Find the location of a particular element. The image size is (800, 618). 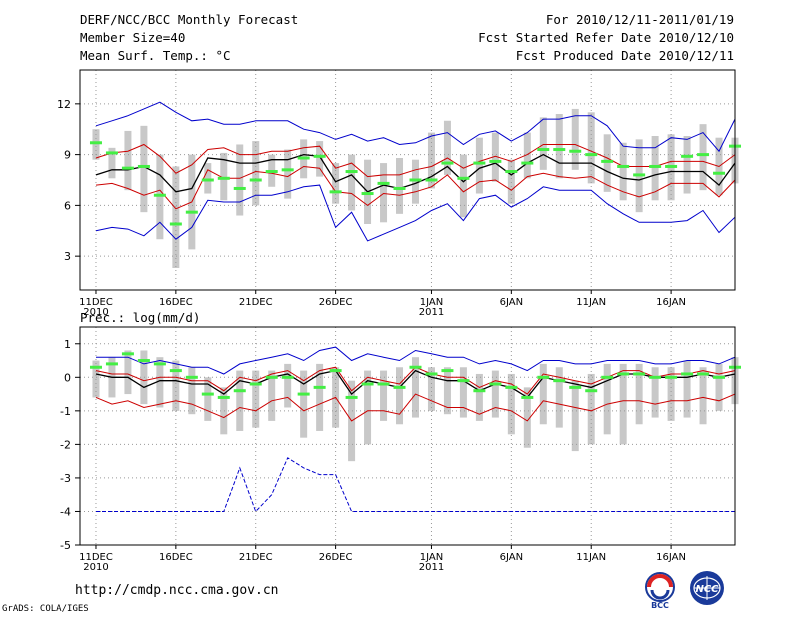

temp-xtick-year: 2010 is located at coordinates (95, 312).